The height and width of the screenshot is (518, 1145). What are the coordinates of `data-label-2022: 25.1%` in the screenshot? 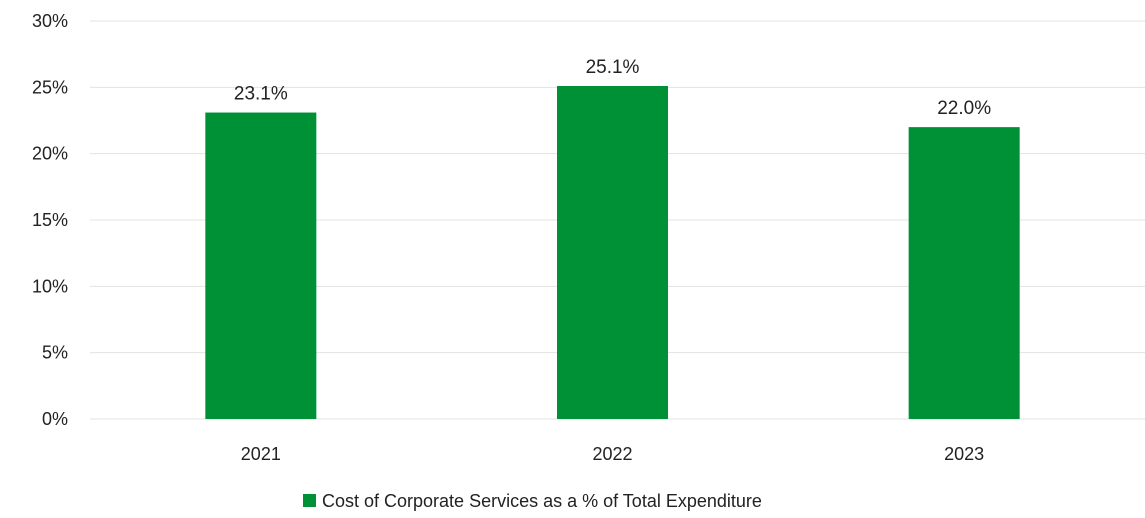 It's located at (613, 67).